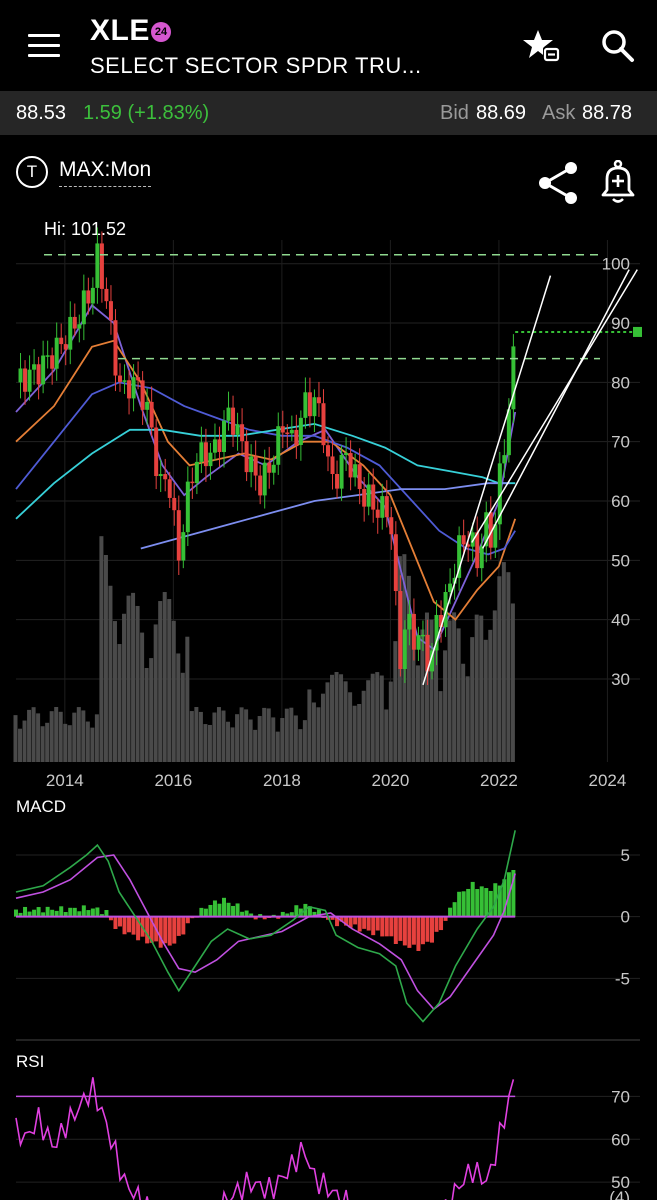  I want to click on macd-axis-label: 0, so click(625, 917).